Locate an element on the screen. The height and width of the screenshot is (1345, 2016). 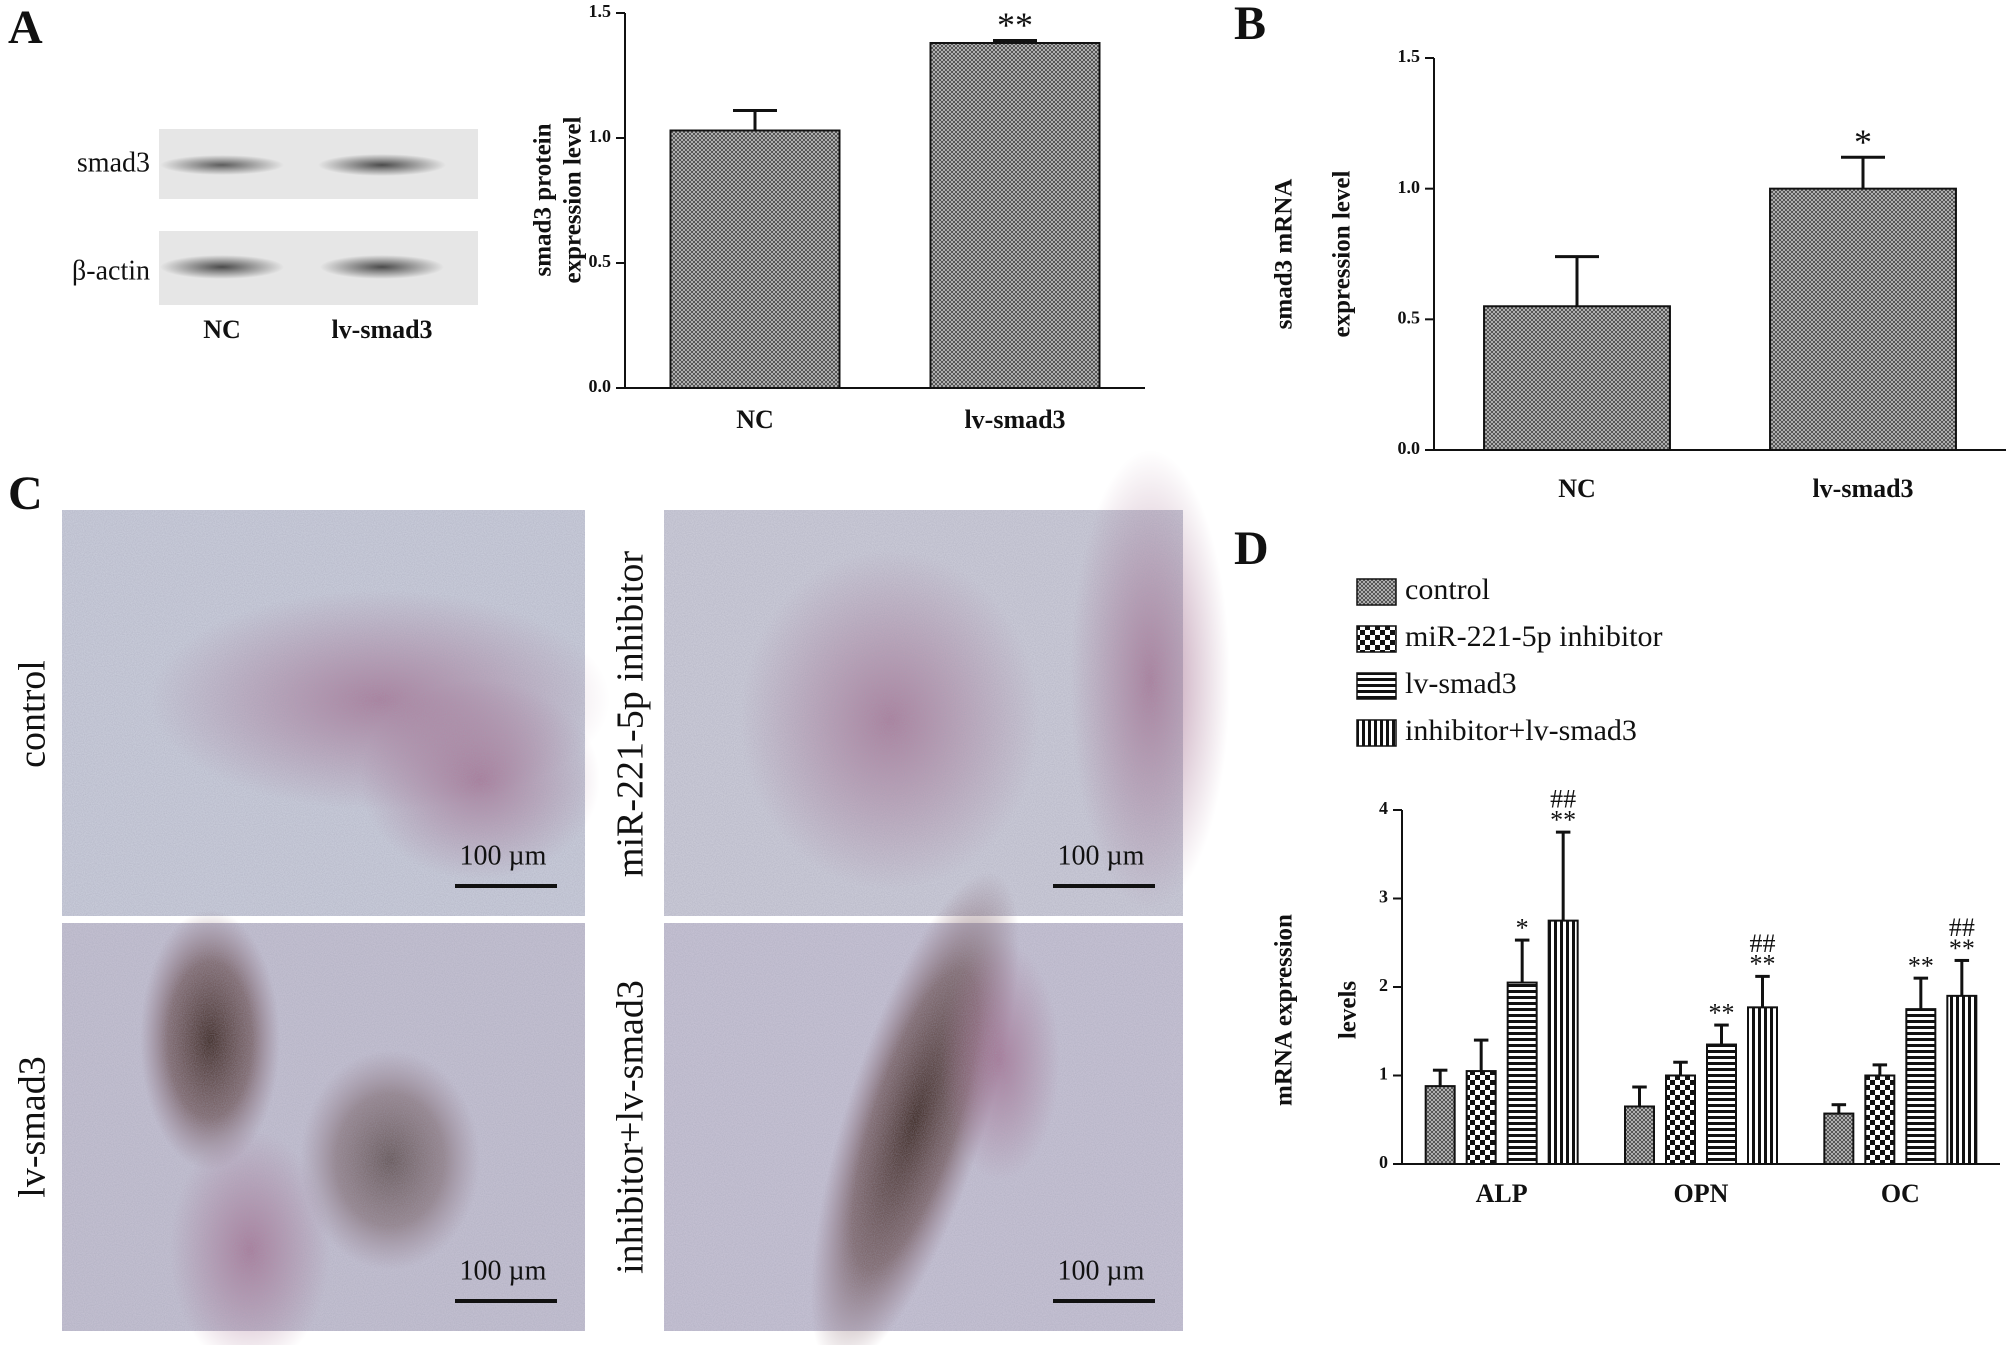
y-axis-label: smad3 protein is located at coordinates (543, 199).